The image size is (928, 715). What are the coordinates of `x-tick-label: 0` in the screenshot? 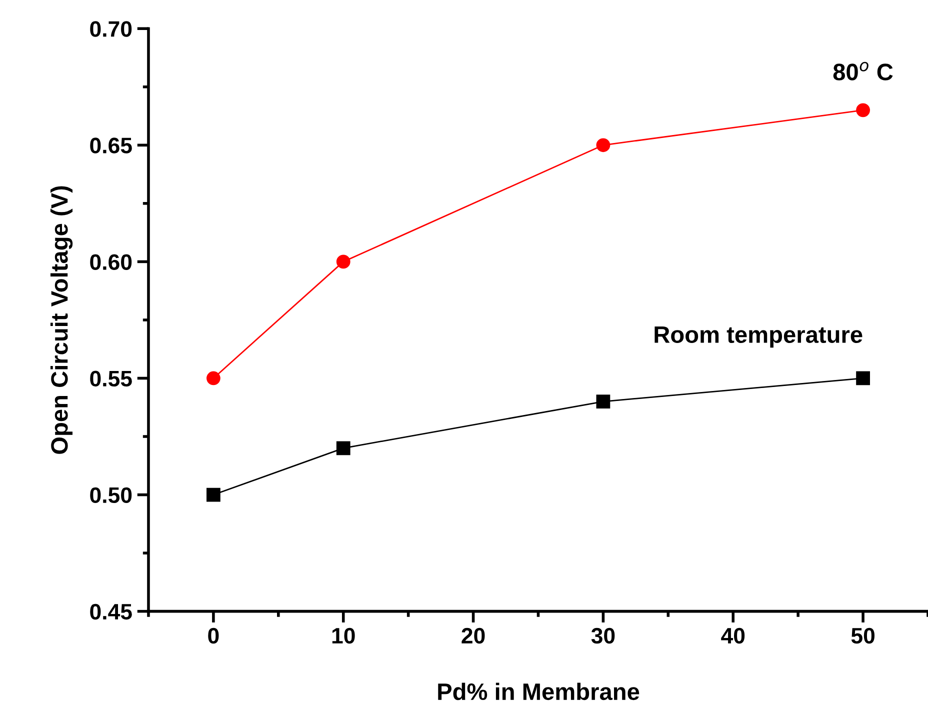 It's located at (213, 636).